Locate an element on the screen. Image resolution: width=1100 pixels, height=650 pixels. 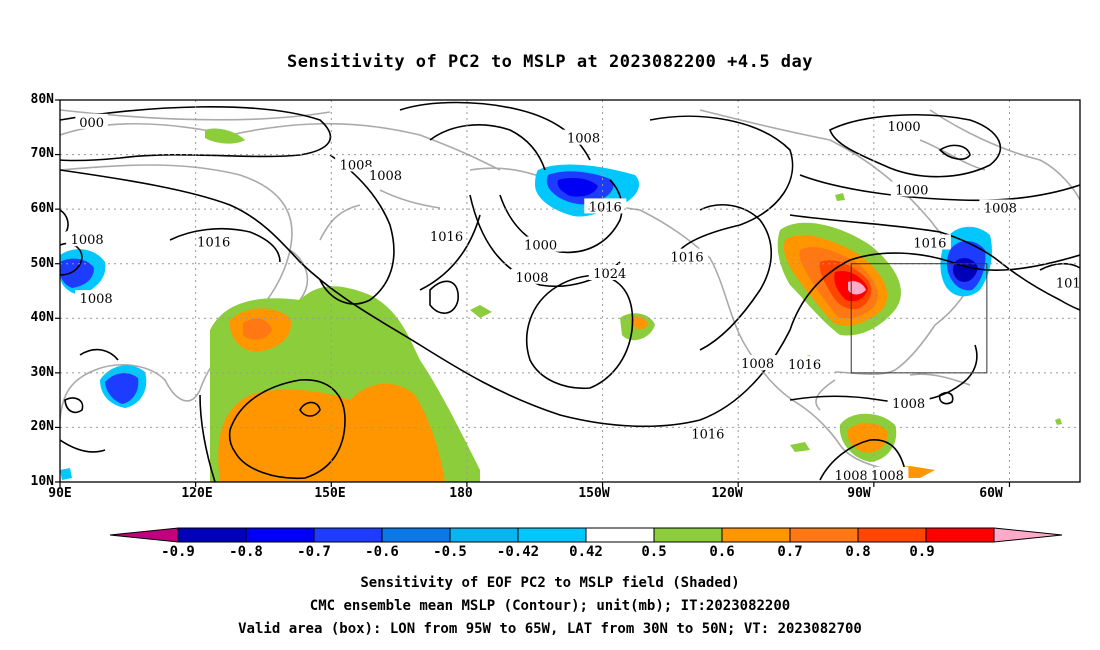
lon-label-90e: 90E is located at coordinates (60, 493).